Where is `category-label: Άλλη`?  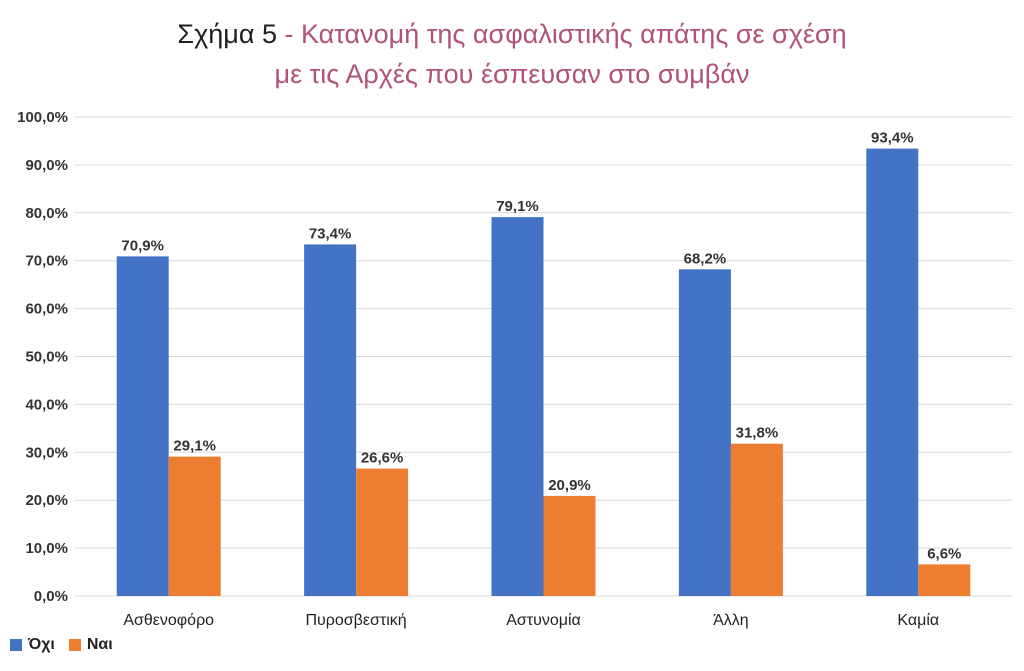 category-label: Άλλη is located at coordinates (731, 620).